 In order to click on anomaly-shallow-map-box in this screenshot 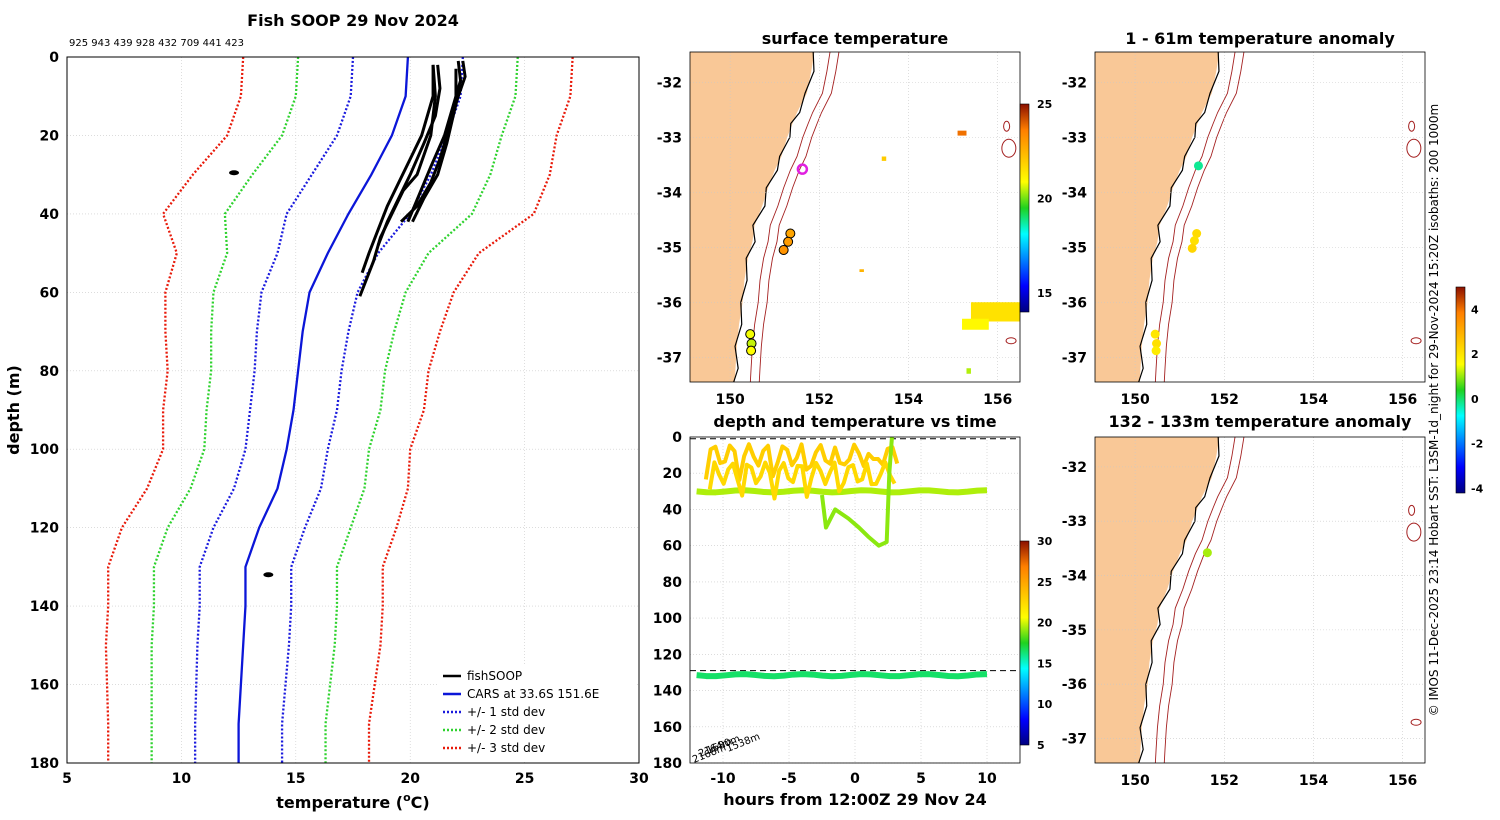, I will do `click(1260, 217)`.